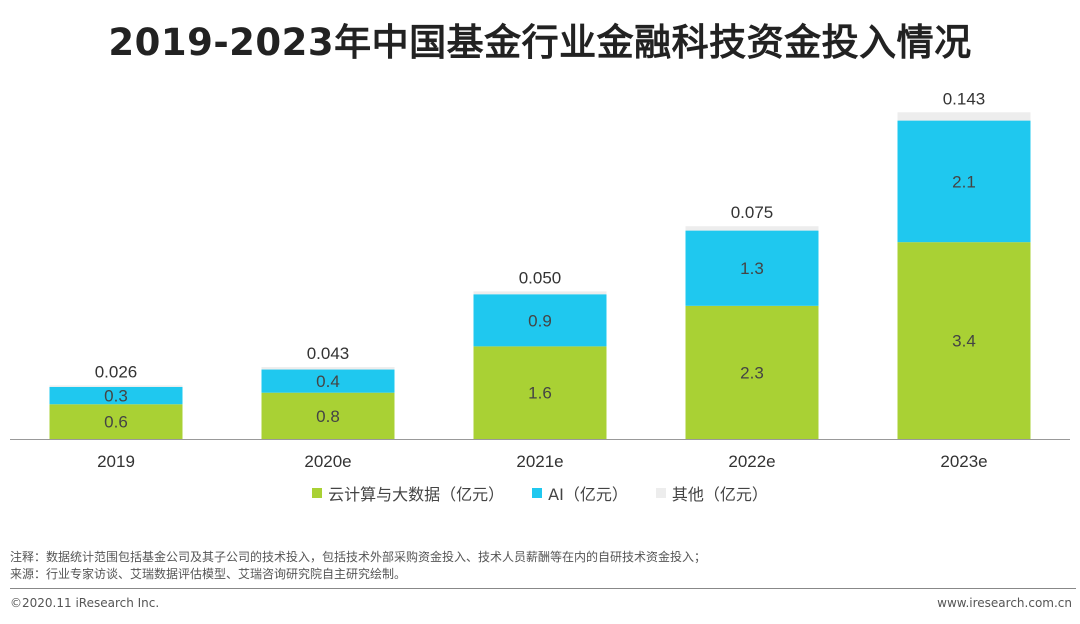  I want to click on data-label-cloud-2021e: 1.6, so click(540, 393).